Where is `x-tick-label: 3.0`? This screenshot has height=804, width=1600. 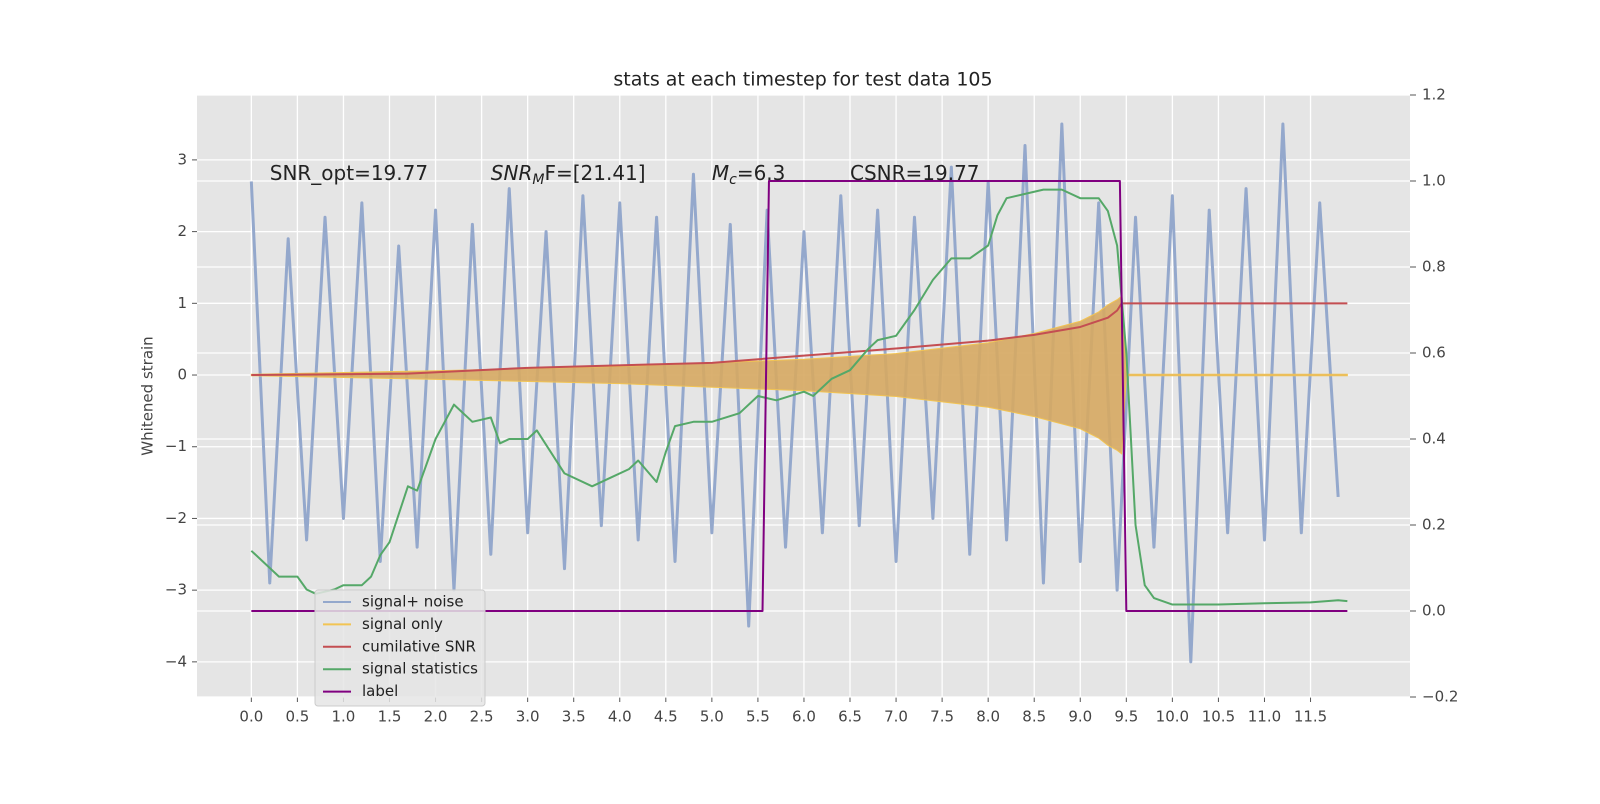
x-tick-label: 3.0 is located at coordinates (528, 717).